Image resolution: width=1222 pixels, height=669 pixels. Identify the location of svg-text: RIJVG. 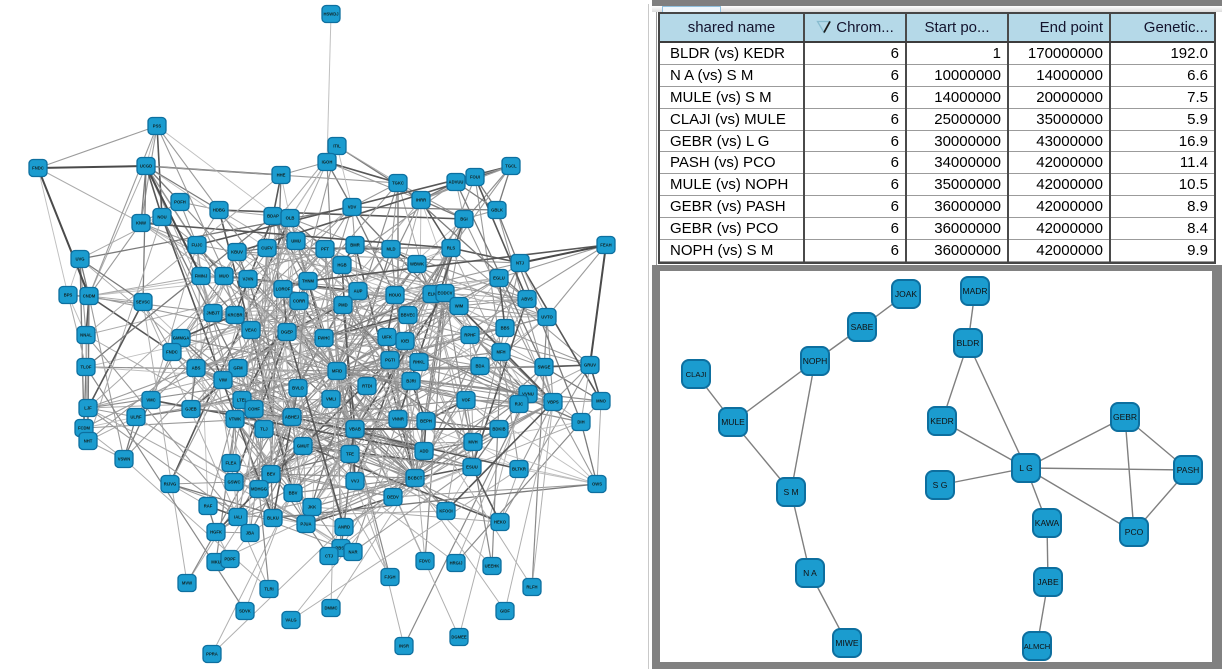
(170, 484).